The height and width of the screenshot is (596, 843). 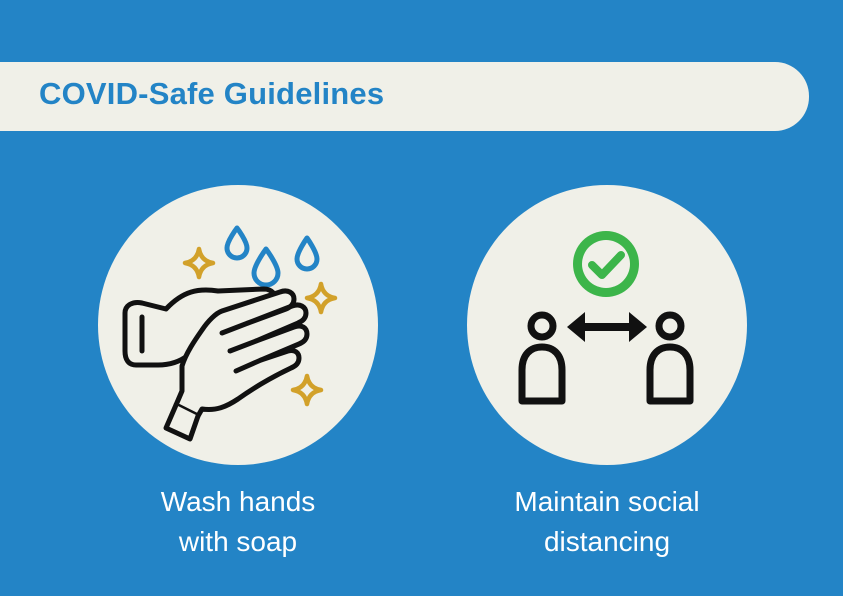 I want to click on check-circle-icon, so click(x=606, y=264).